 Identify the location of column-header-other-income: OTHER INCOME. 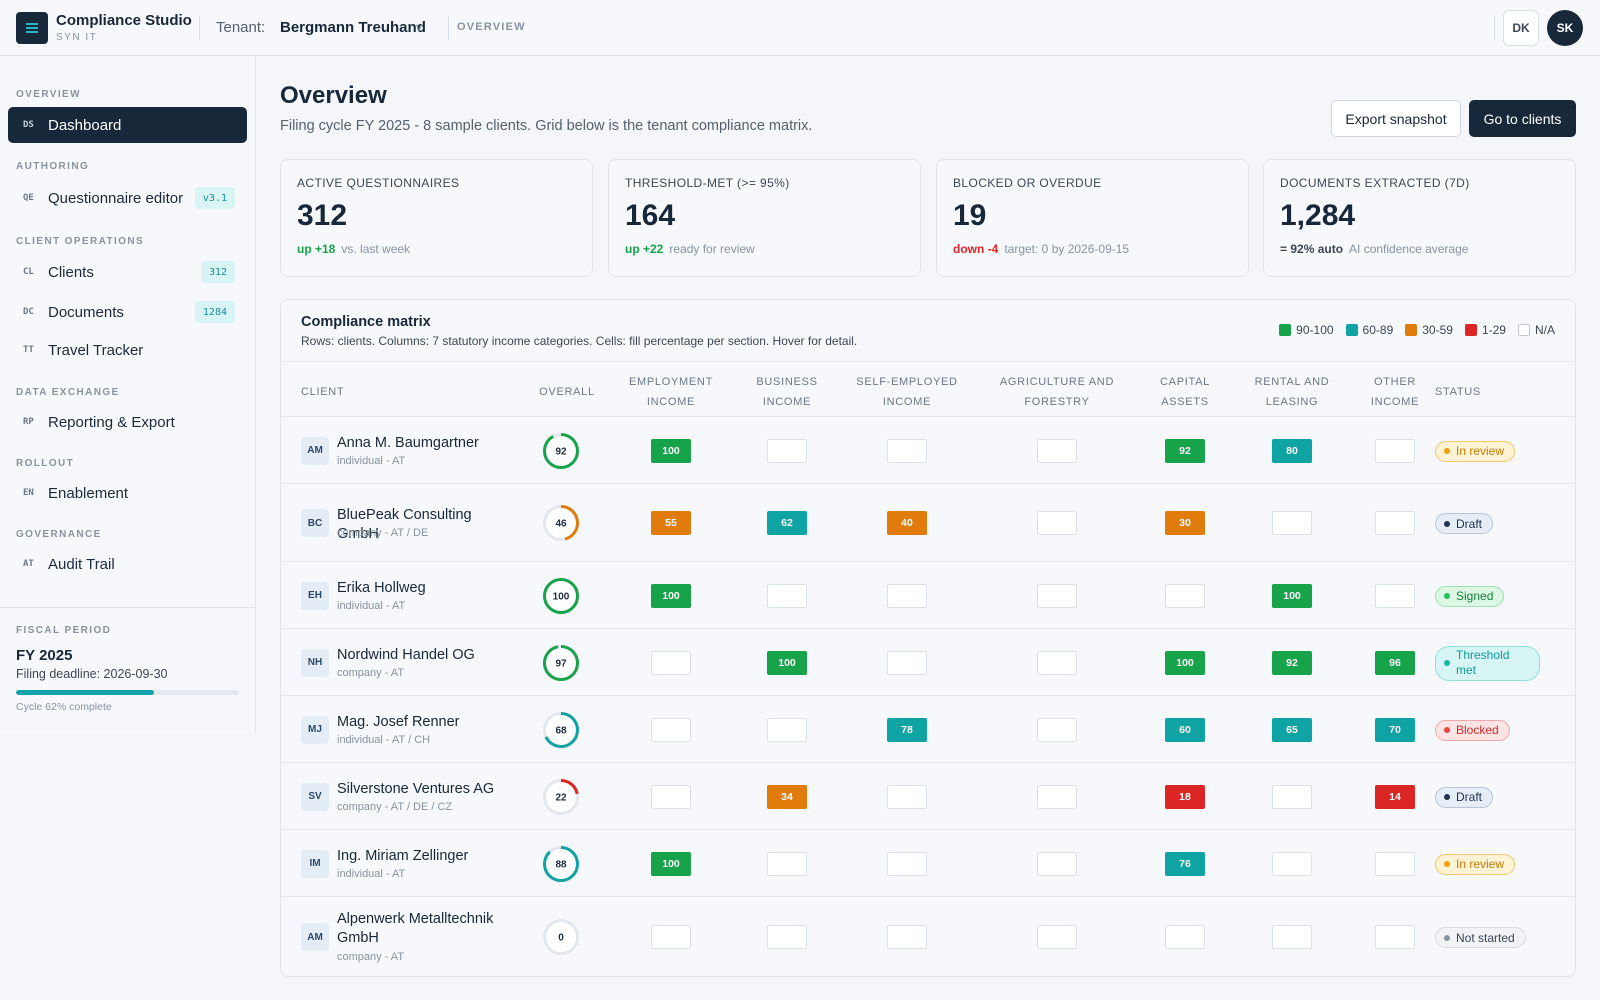
(1395, 392).